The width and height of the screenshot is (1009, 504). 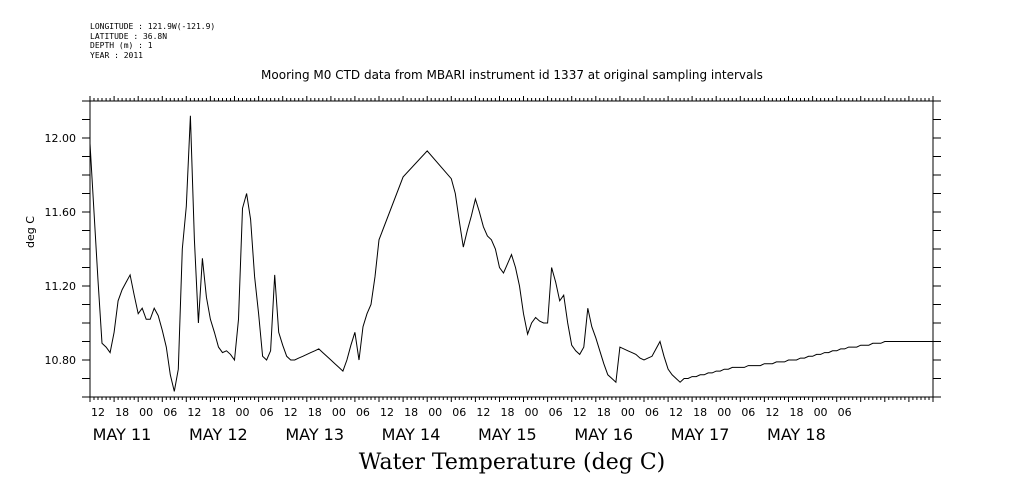 I want to click on depth-label: DEPTH (m) : 1, so click(x=121, y=45).